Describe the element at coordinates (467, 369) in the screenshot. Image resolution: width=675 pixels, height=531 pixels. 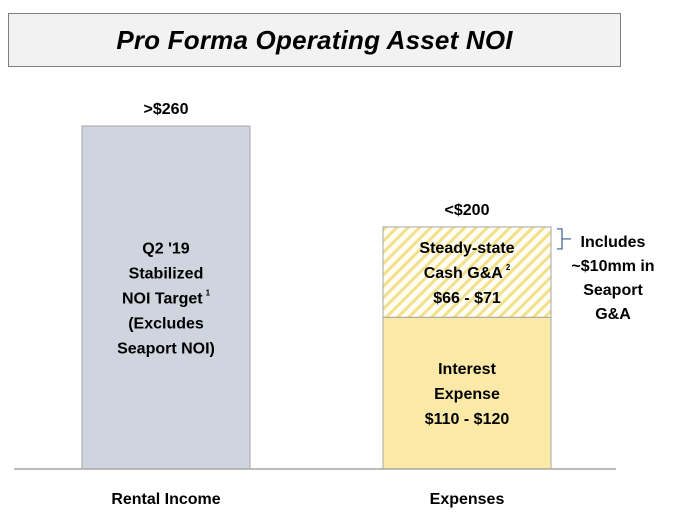
I see `segment-label-line: Interest` at that location.